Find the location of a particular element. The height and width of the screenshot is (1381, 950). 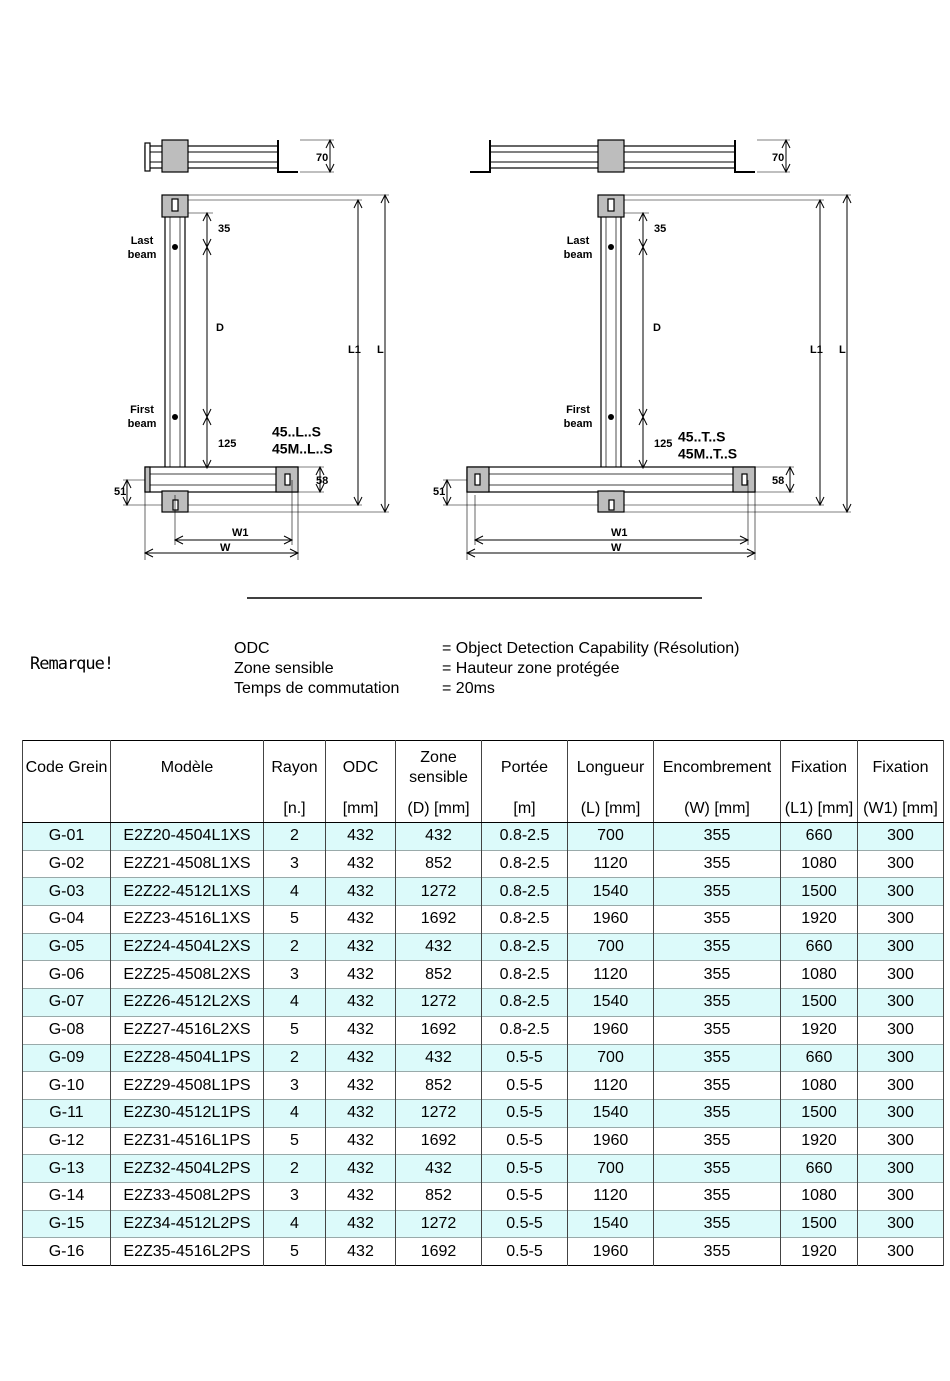

column-unit is located at coordinates (66, 809).